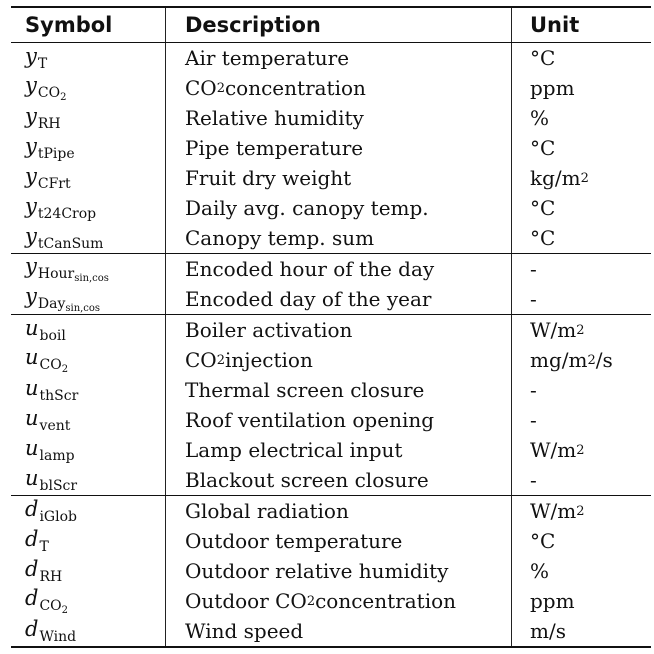  Describe the element at coordinates (88, 360) in the screenshot. I see `symbol-cell: uCO2` at that location.